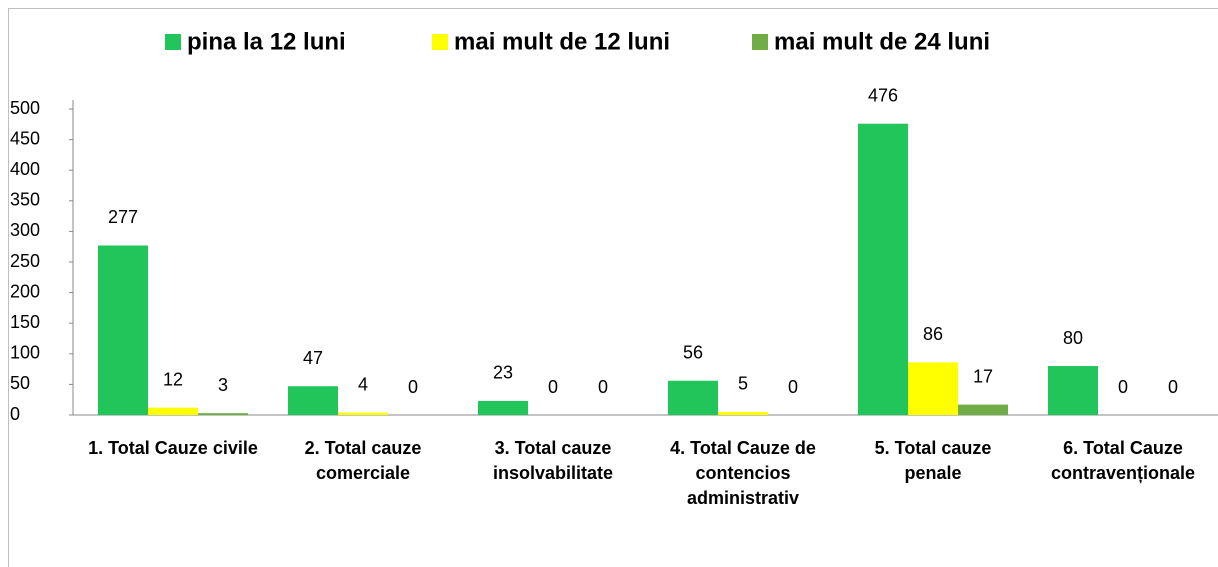  What do you see at coordinates (693, 352) in the screenshot?
I see `data-label: 56` at bounding box center [693, 352].